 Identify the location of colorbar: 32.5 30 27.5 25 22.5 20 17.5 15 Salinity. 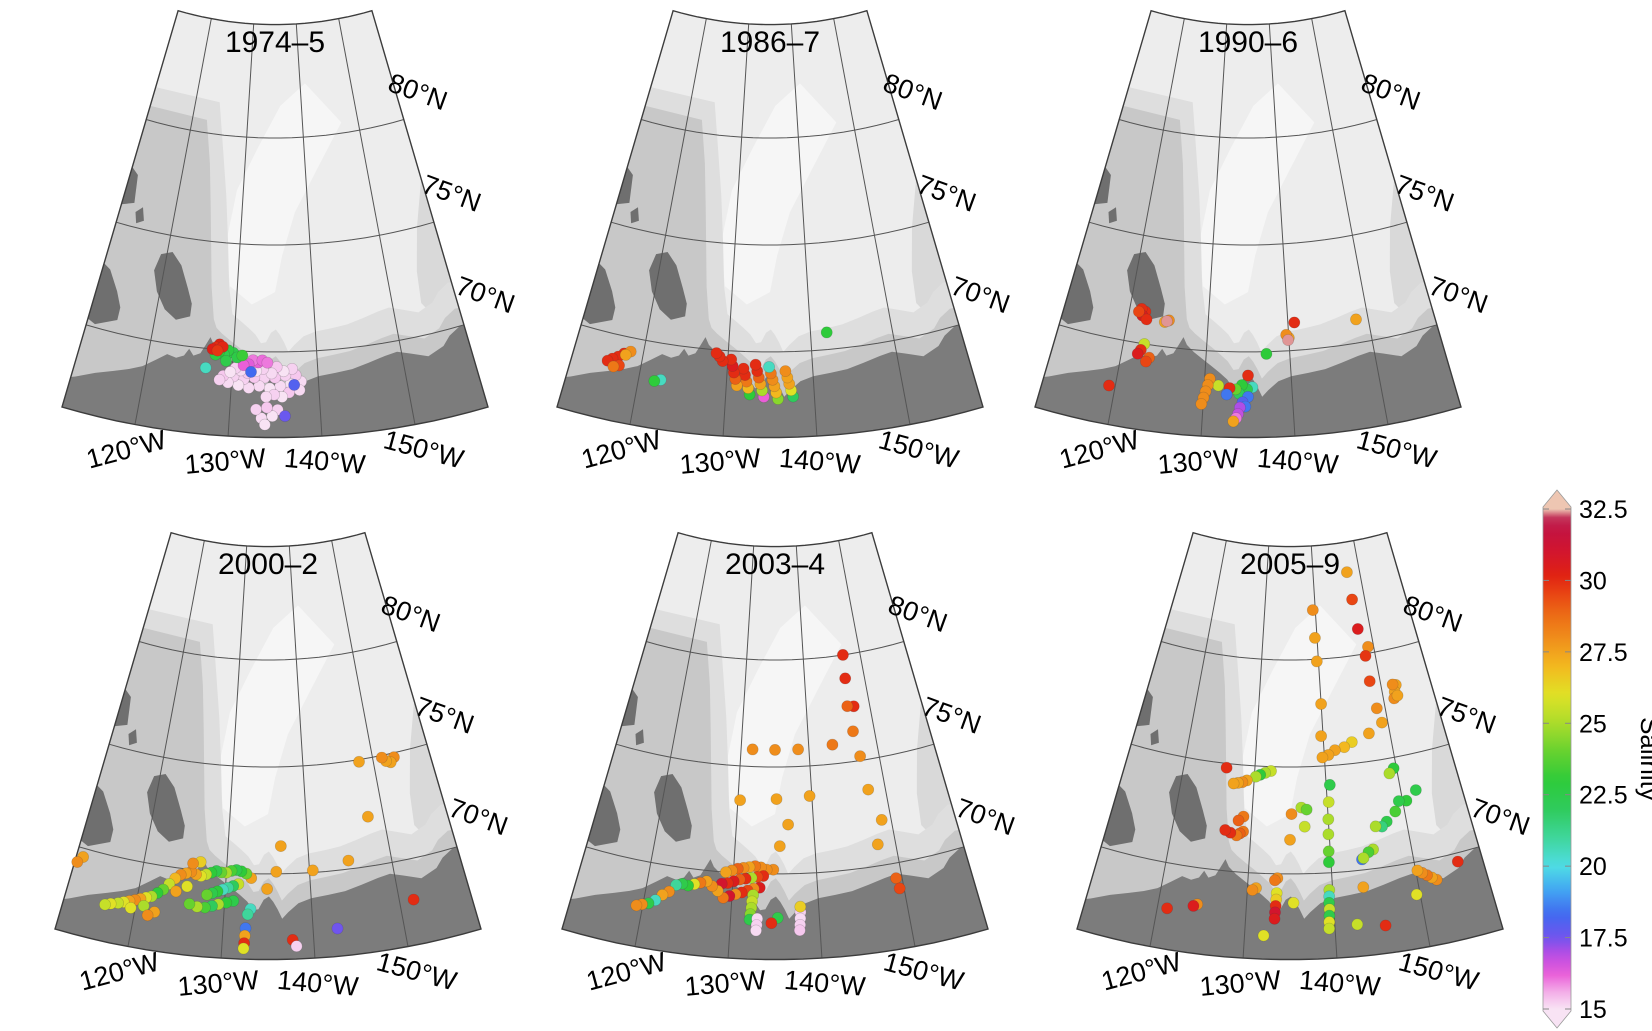
(1597, 759).